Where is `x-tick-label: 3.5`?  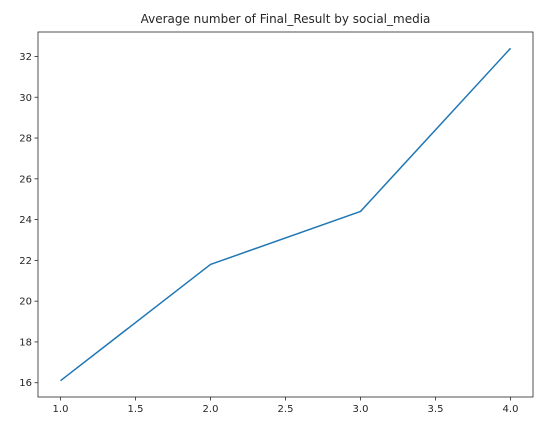 x-tick-label: 3.5 is located at coordinates (436, 409).